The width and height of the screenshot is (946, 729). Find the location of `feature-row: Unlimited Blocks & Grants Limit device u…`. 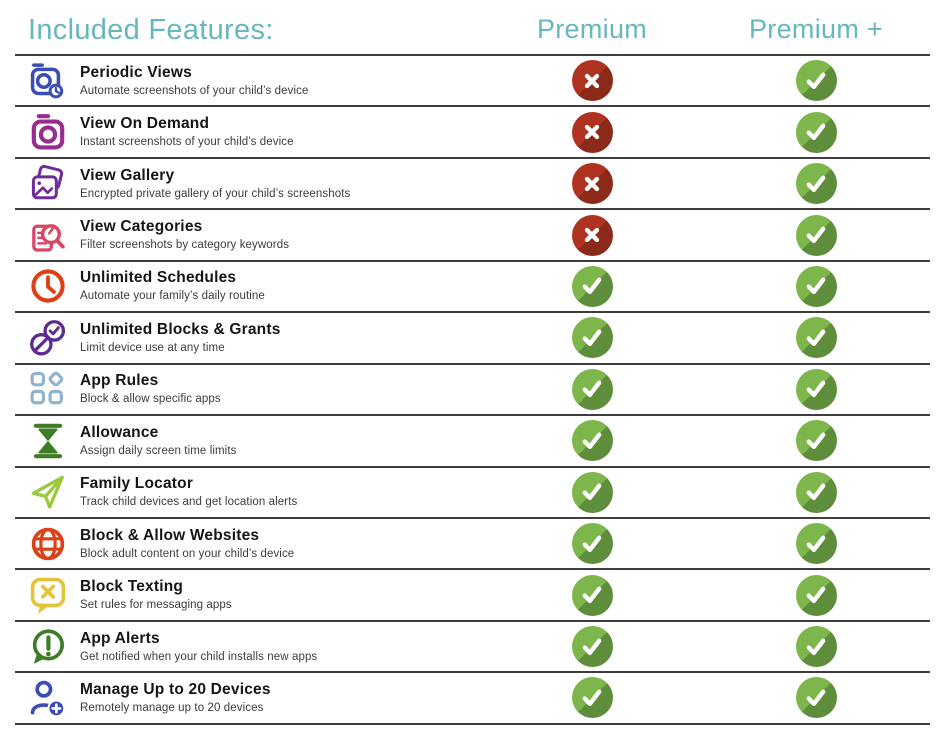

feature-row: Unlimited Blocks & Grants Limit device u… is located at coordinates (472, 339).